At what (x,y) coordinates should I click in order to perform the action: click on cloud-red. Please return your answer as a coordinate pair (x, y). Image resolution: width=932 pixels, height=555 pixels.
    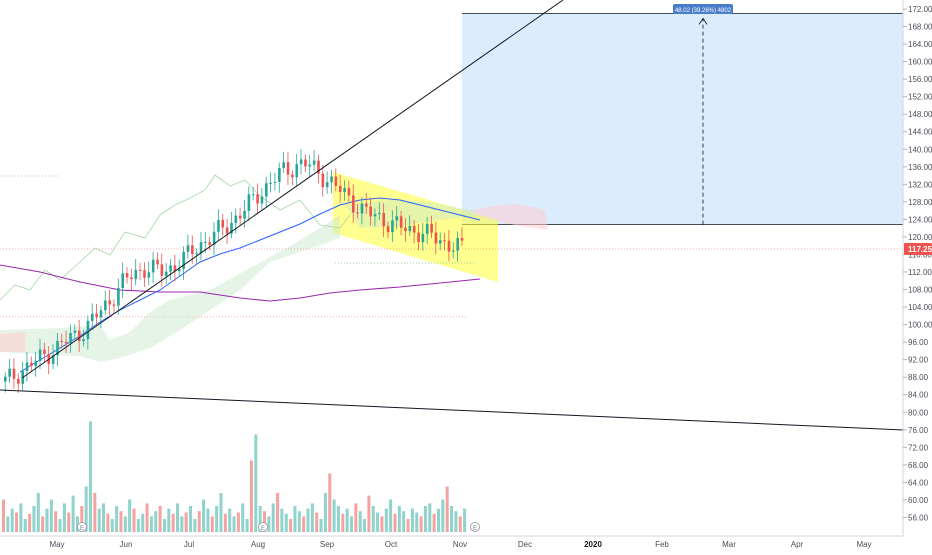
    Looking at the image, I should click on (12, 342).